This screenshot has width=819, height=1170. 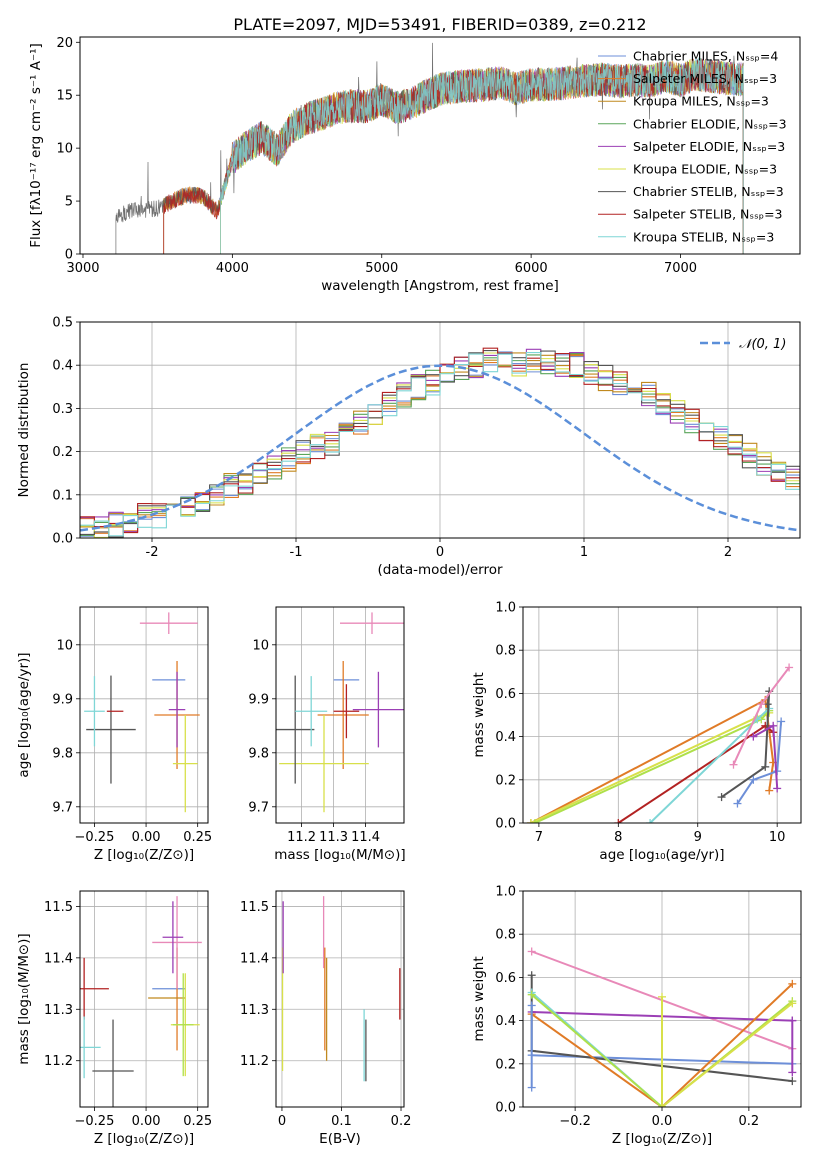 I want to click on x-tick-label: 0.1, so click(x=341, y=1121).